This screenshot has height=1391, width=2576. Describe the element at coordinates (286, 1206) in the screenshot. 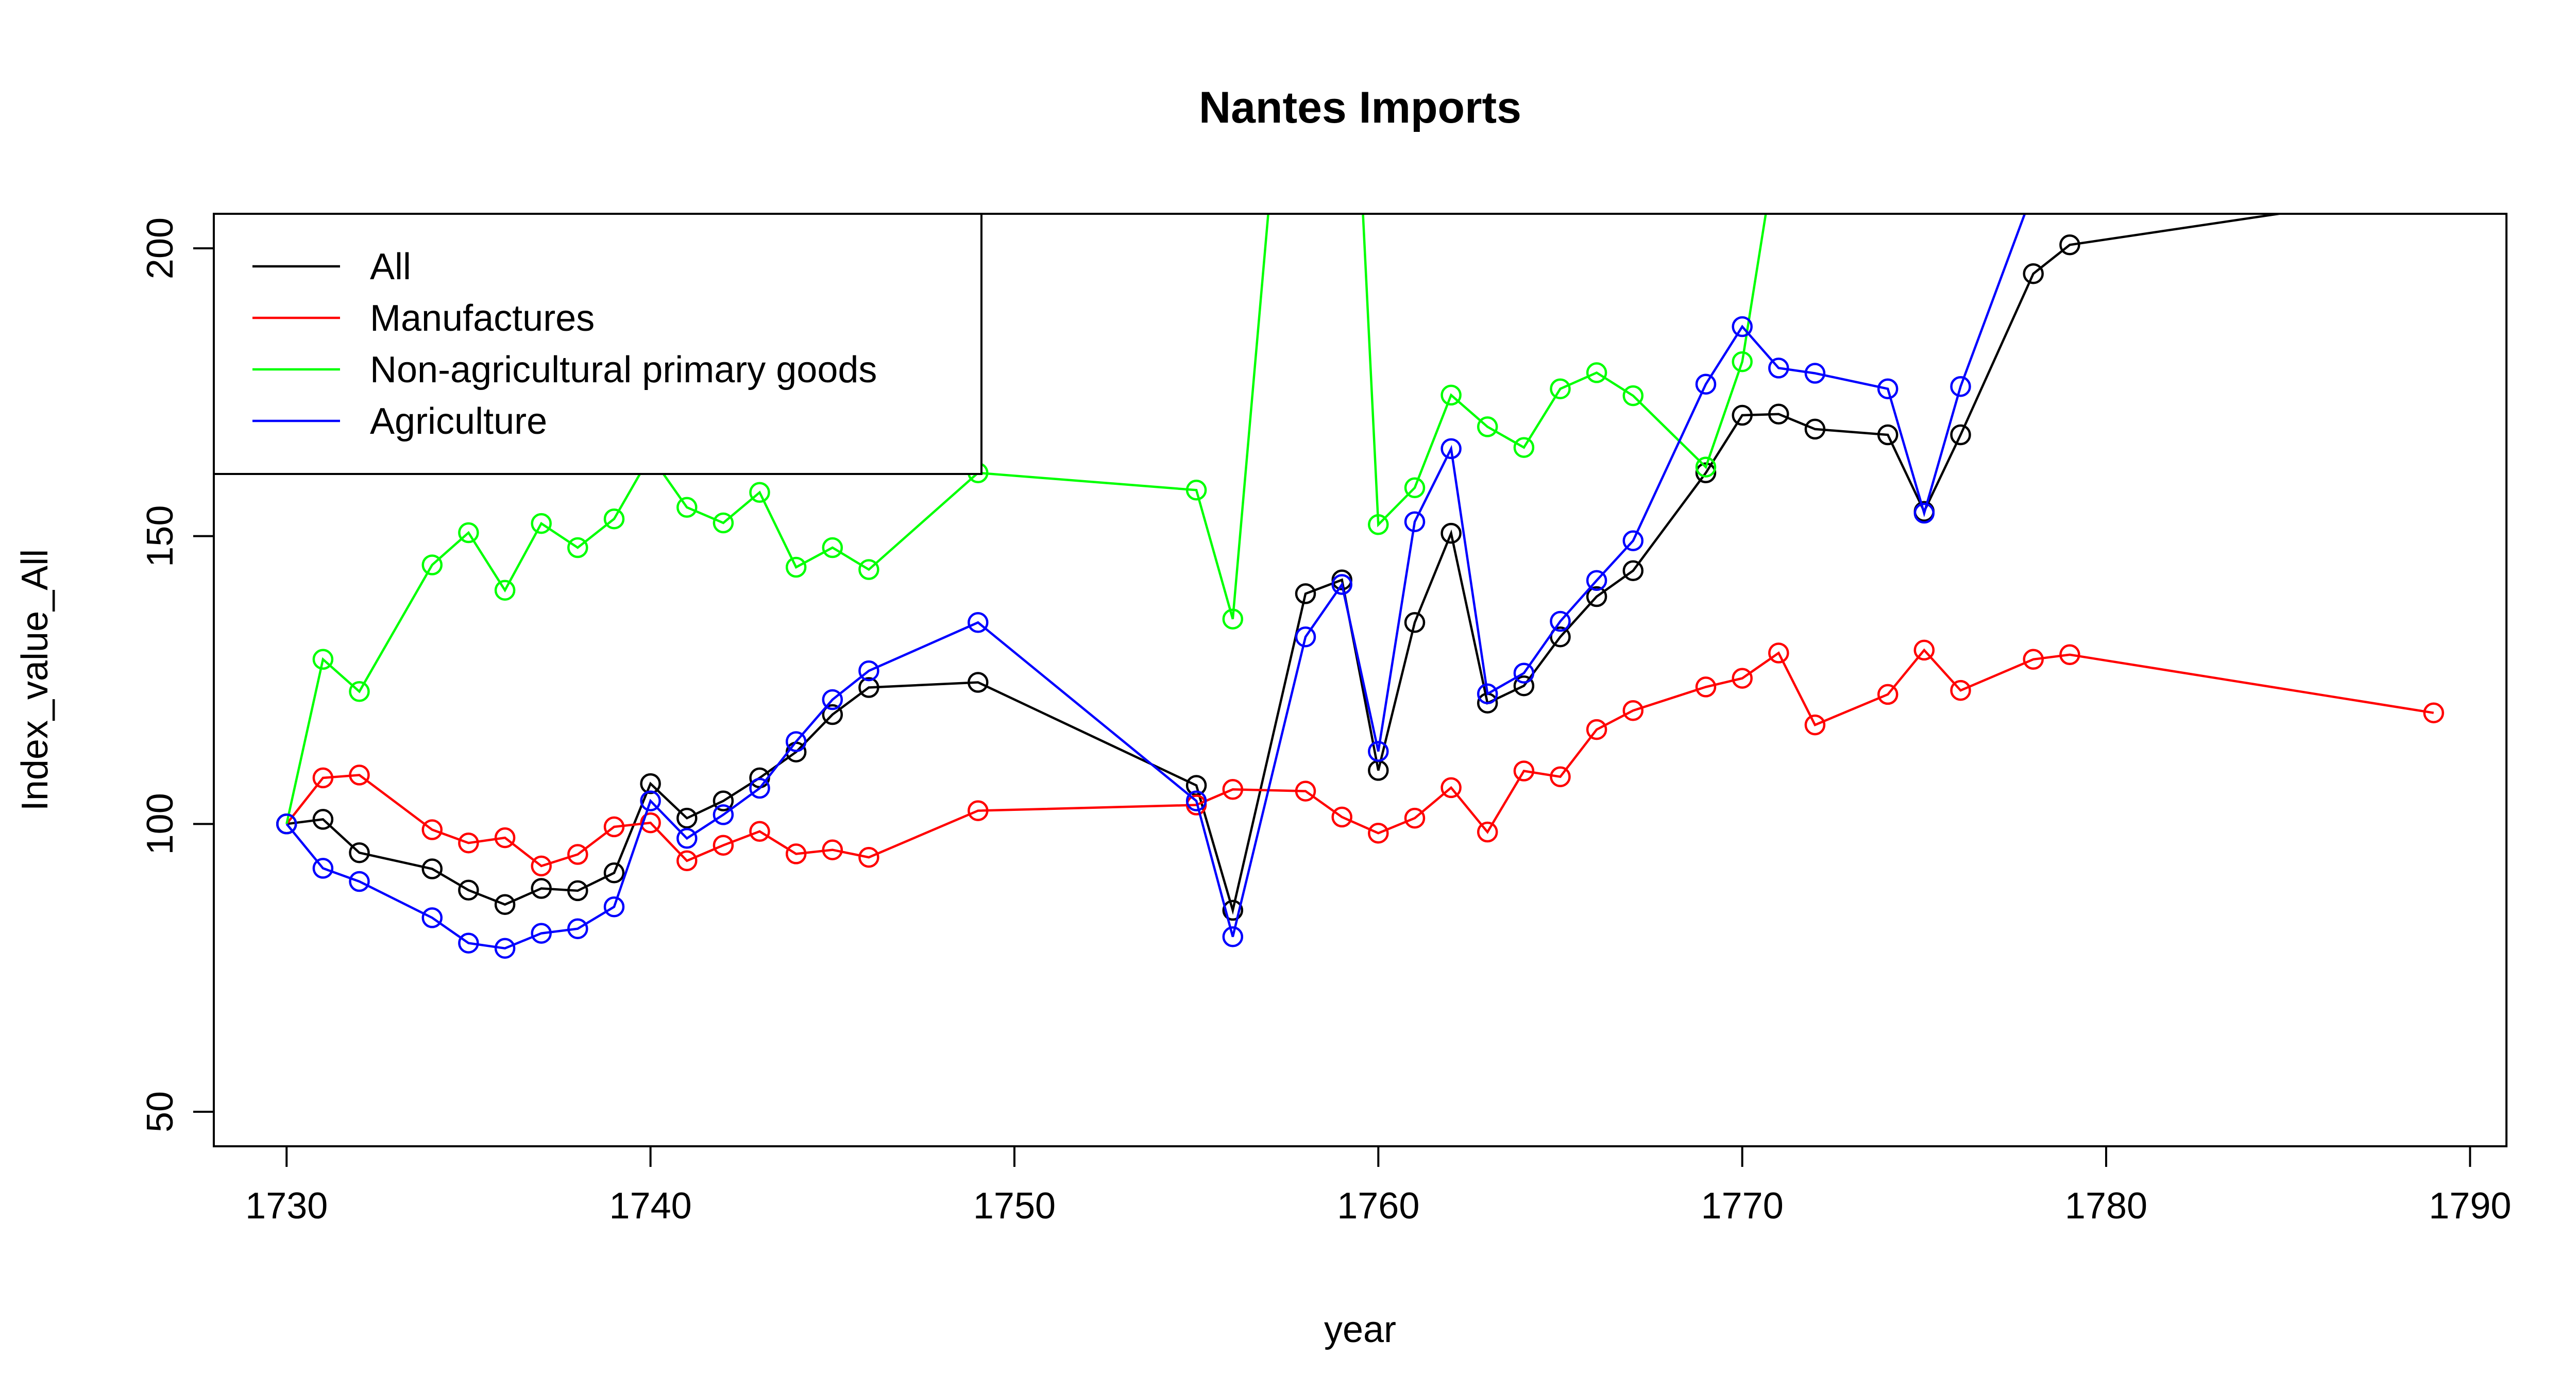

I see `x-tick-label-0: 1730` at that location.